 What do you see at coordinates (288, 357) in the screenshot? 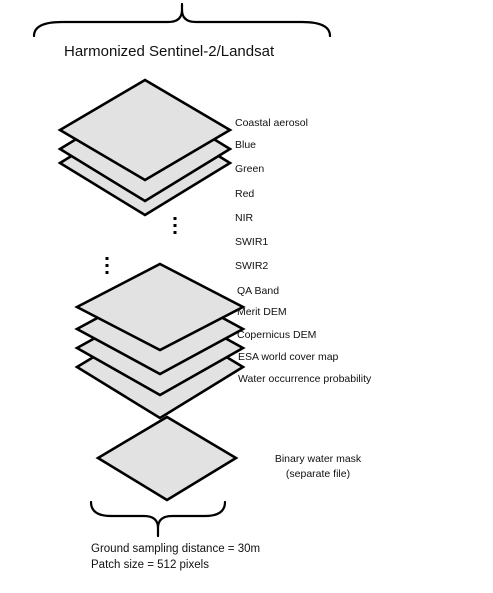
I see `band-label-esa-world-cover: ESA world cover map` at bounding box center [288, 357].